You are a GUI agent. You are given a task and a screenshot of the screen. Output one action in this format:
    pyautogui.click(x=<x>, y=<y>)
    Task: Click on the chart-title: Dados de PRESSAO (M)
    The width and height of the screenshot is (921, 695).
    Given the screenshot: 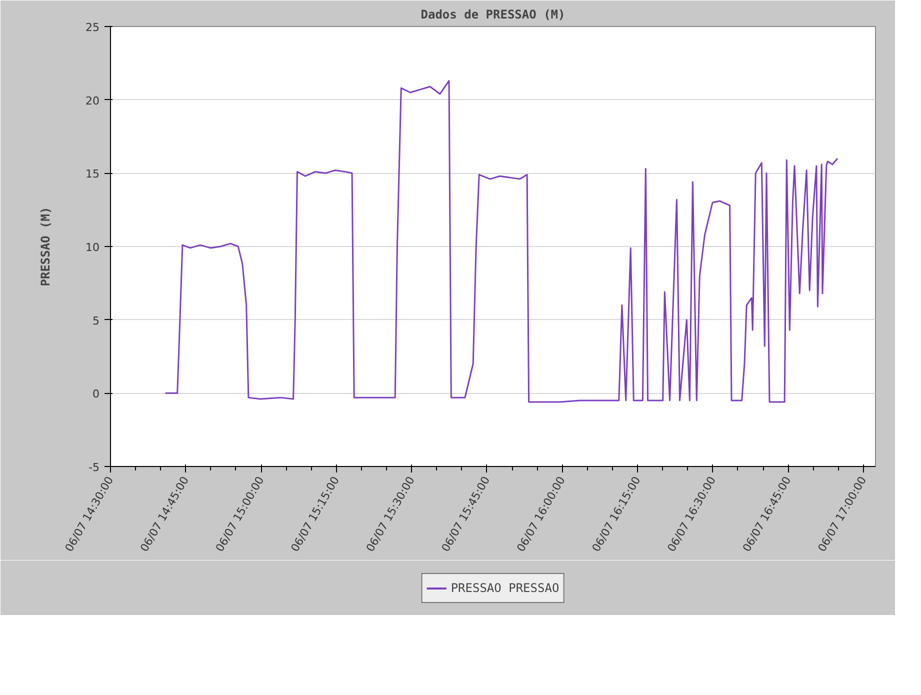 What is the action you would take?
    pyautogui.click(x=493, y=15)
    